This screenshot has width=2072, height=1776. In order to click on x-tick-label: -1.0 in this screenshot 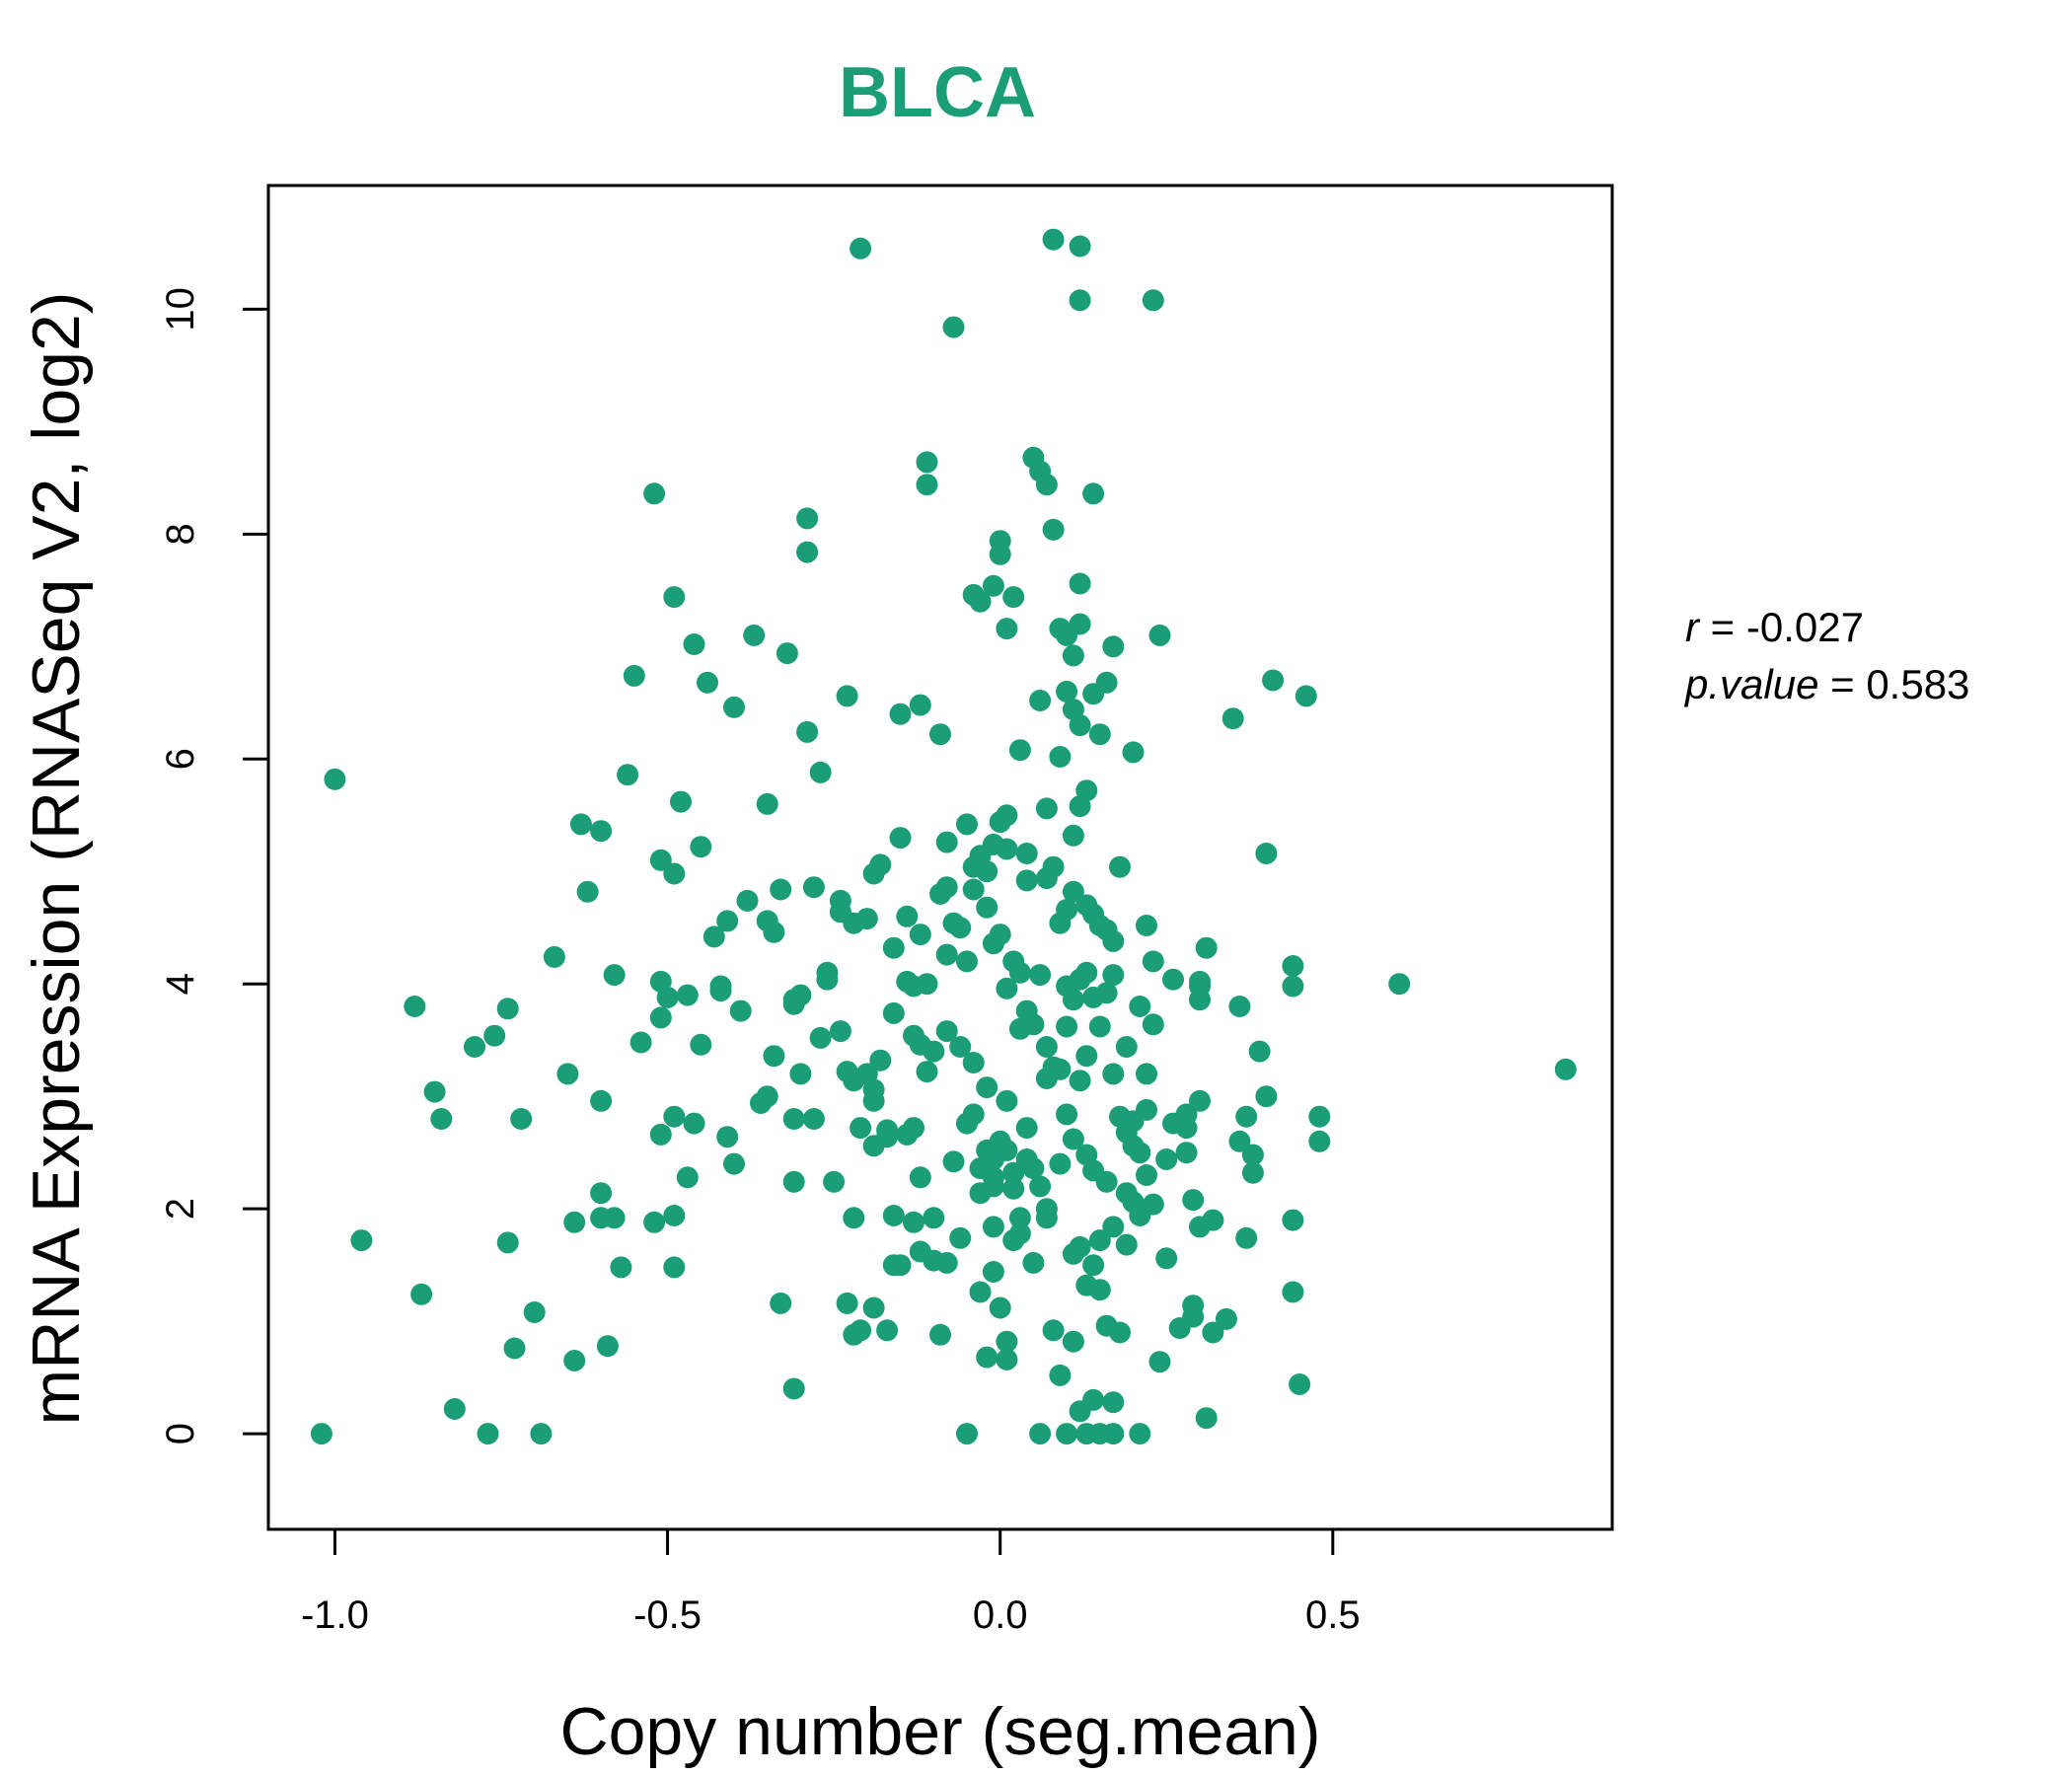, I will do `click(335, 1615)`.